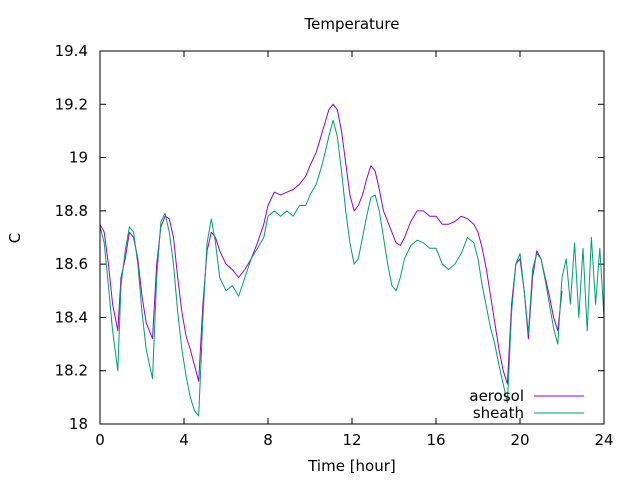 Image resolution: width=640 pixels, height=480 pixels. I want to click on y-tick-label: 19.4, so click(71, 51).